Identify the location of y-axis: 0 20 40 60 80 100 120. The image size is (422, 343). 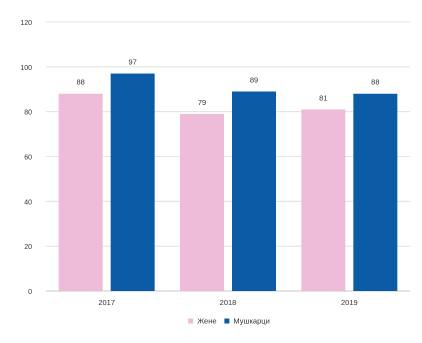
(26, 158).